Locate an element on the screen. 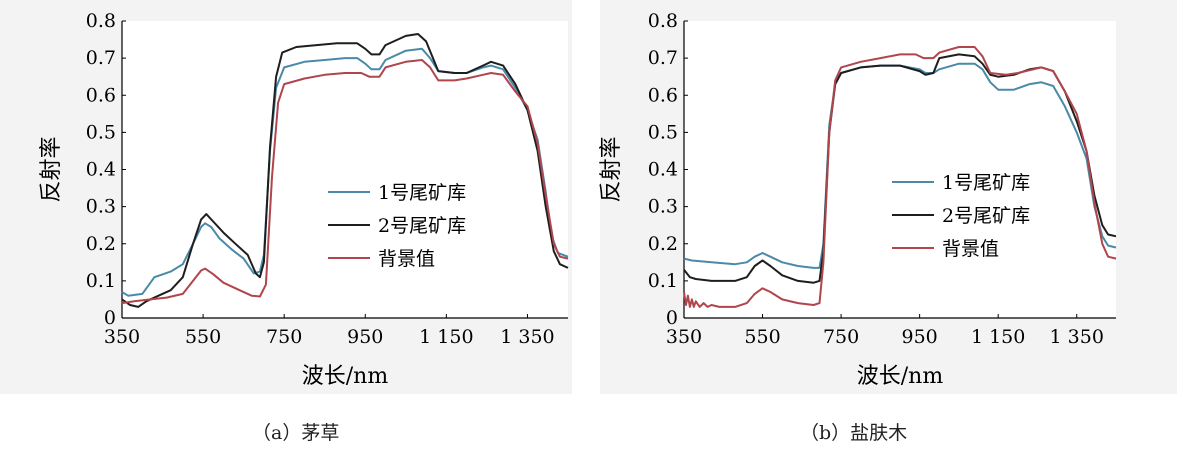  chart-b-y-tick-label: 0.1 is located at coordinates (663, 281).